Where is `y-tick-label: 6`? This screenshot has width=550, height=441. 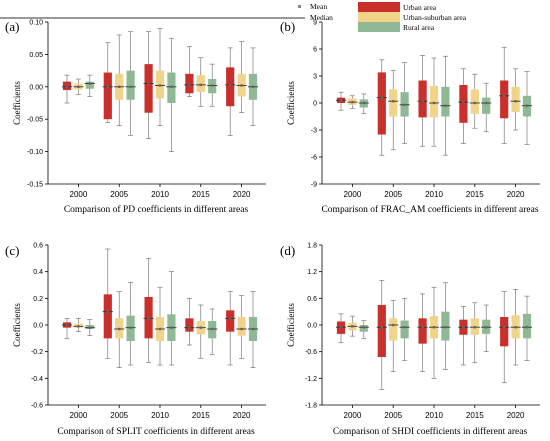 y-tick-label: 6 is located at coordinates (315, 50).